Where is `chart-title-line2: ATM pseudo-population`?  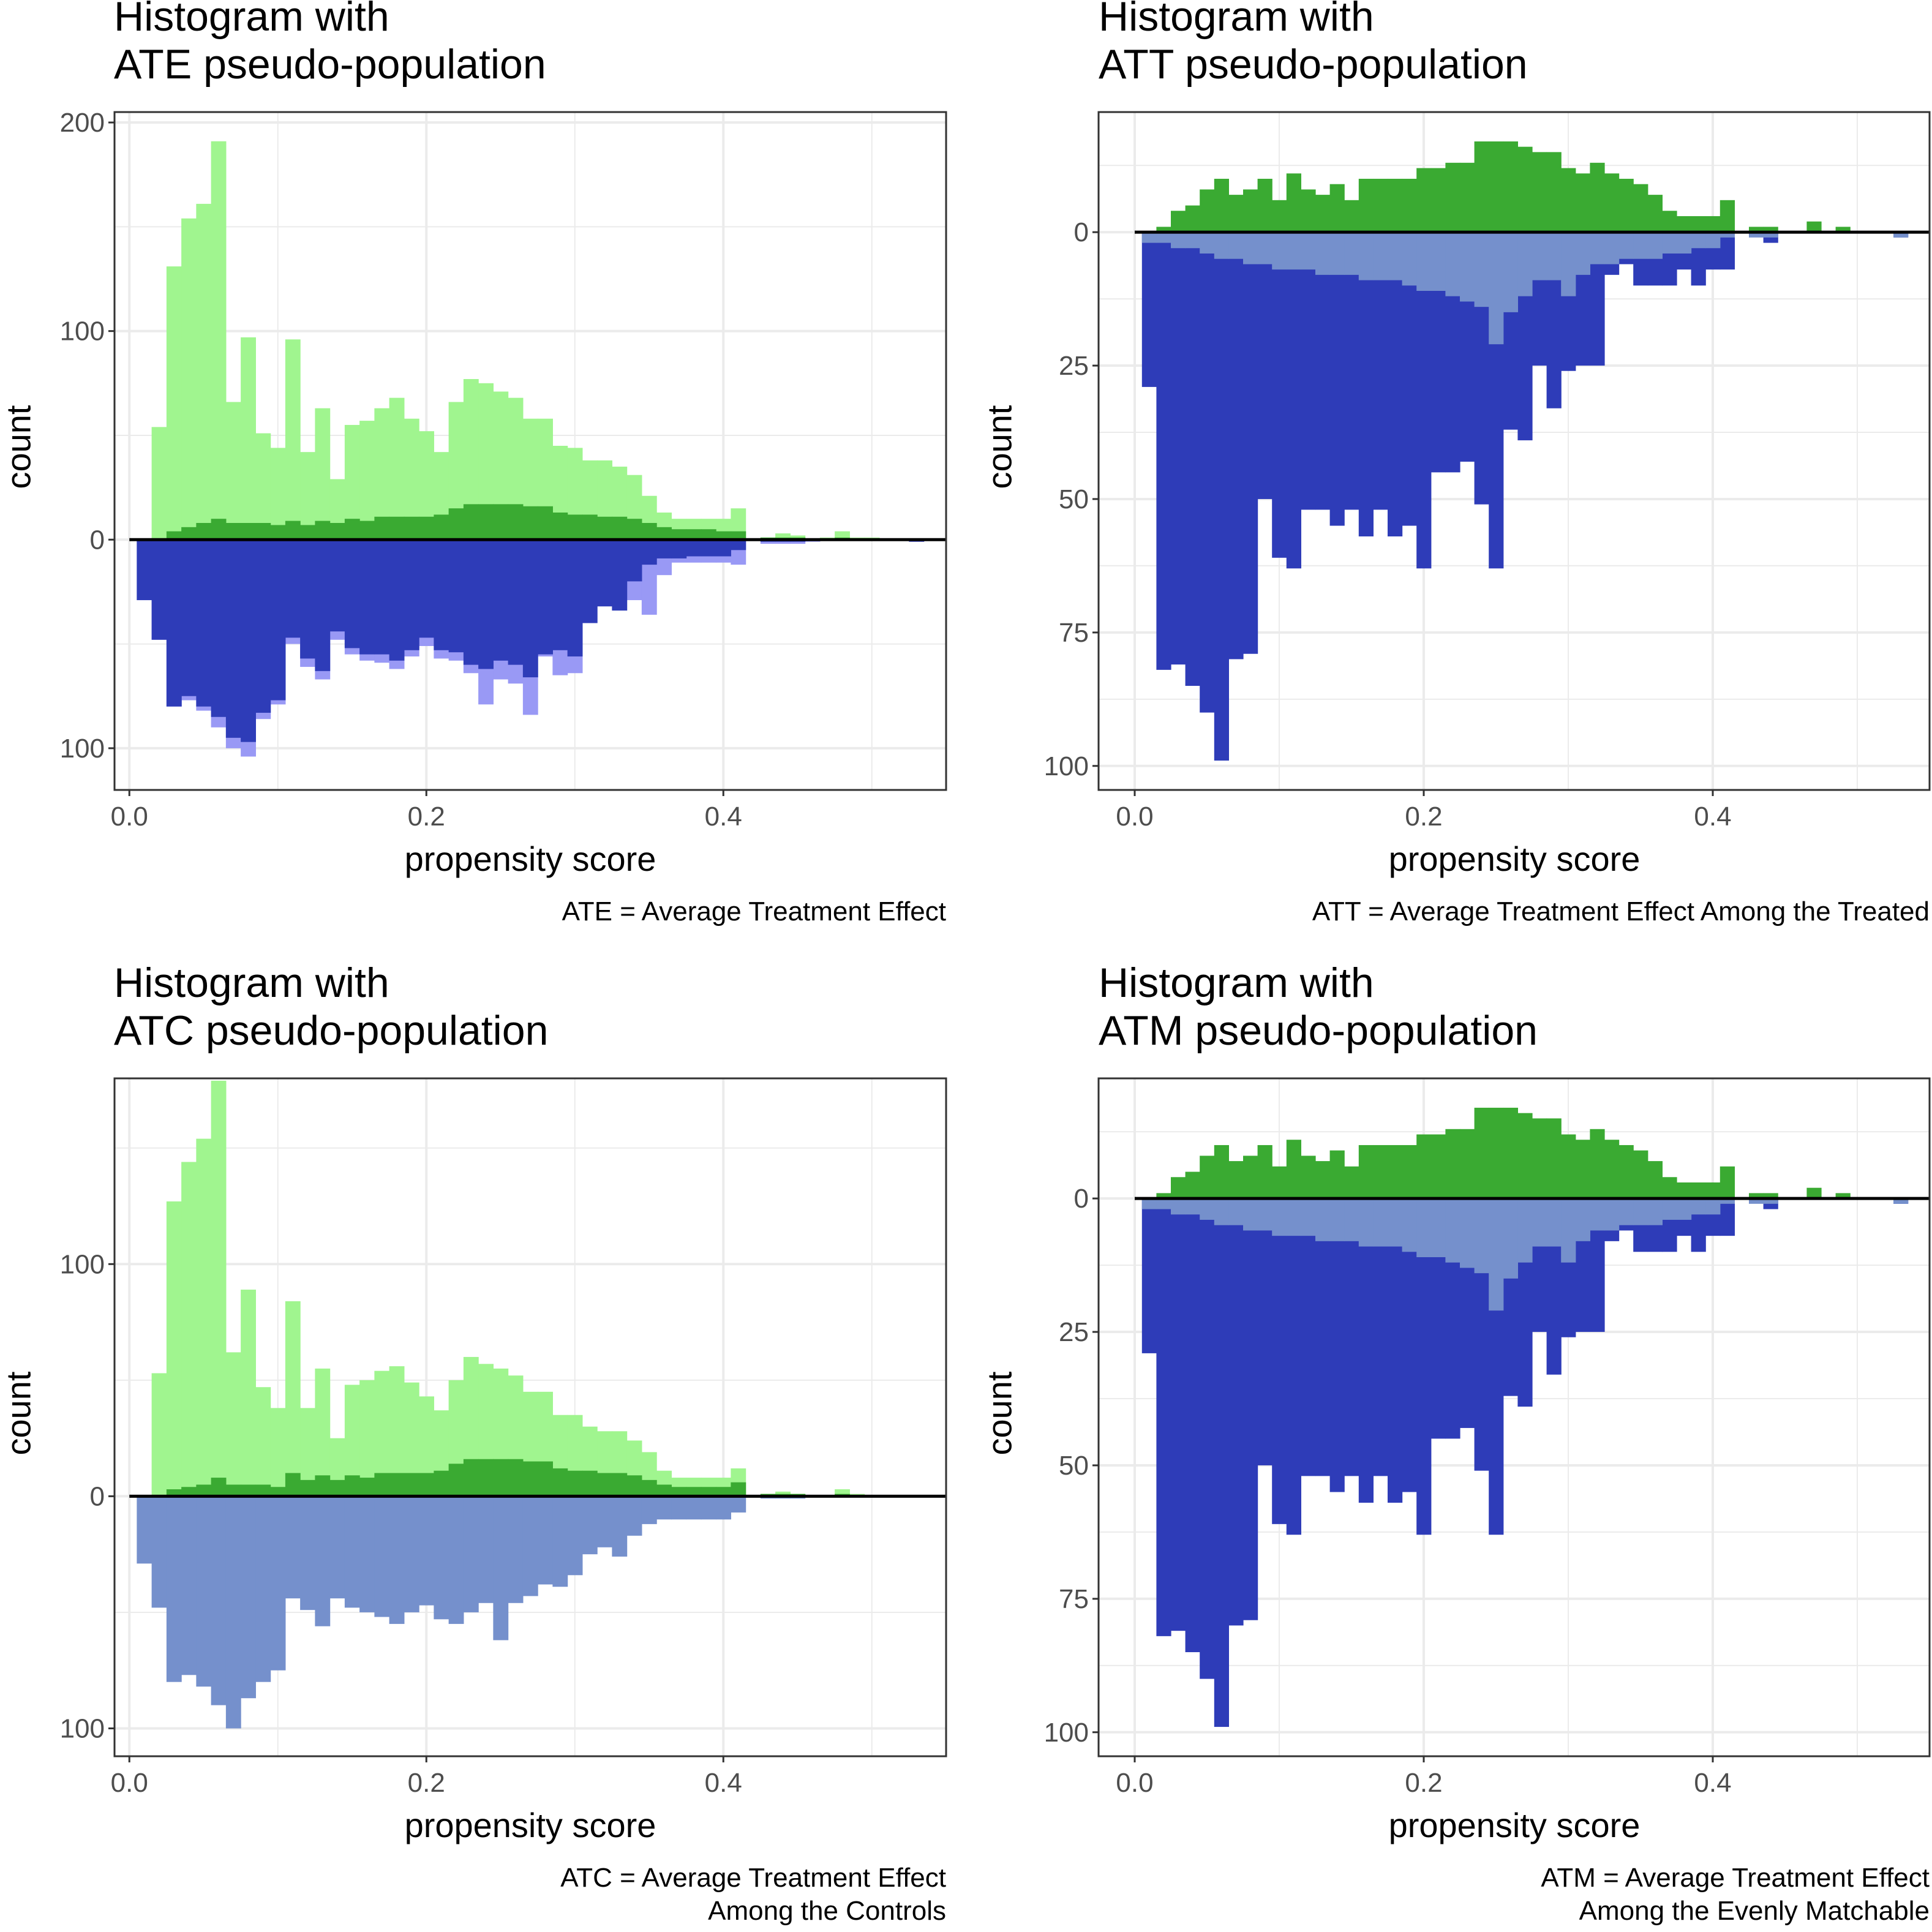 chart-title-line2: ATM pseudo-population is located at coordinates (1318, 1030).